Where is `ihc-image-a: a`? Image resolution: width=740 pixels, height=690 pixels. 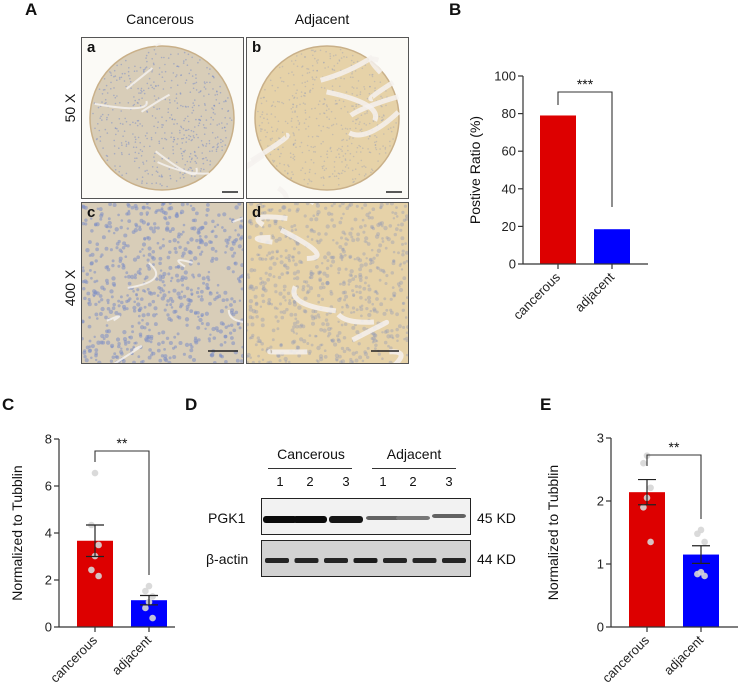 ihc-image-a: a is located at coordinates (162, 118).